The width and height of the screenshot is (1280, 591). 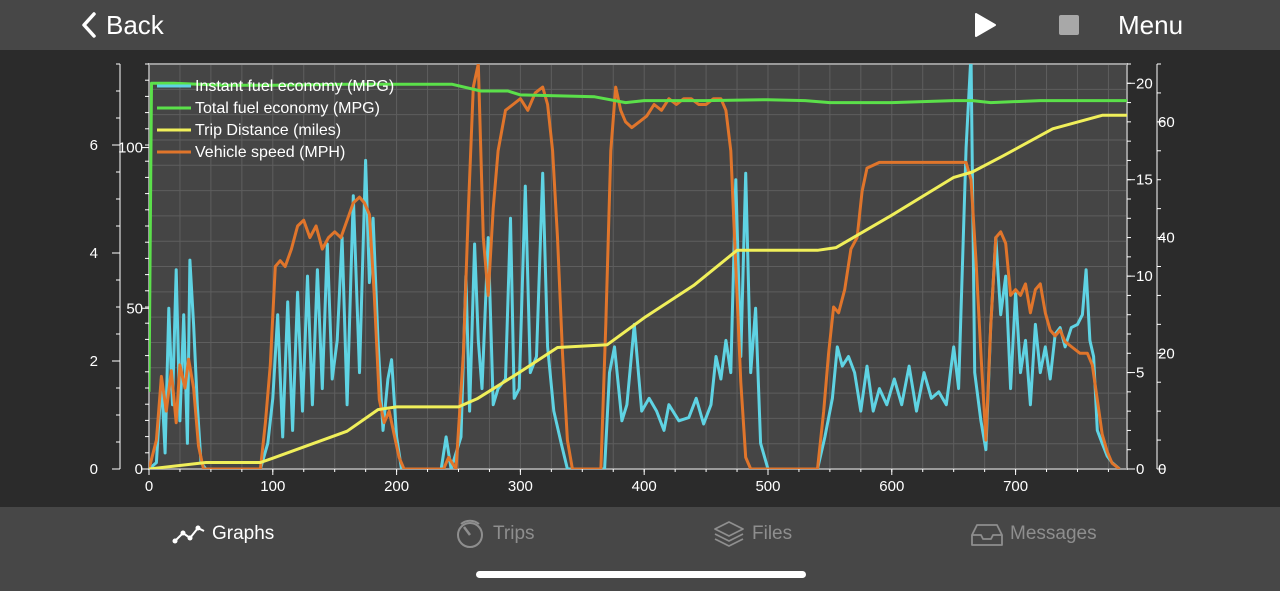 What do you see at coordinates (89, 25) in the screenshot?
I see `chevron-left-icon` at bounding box center [89, 25].